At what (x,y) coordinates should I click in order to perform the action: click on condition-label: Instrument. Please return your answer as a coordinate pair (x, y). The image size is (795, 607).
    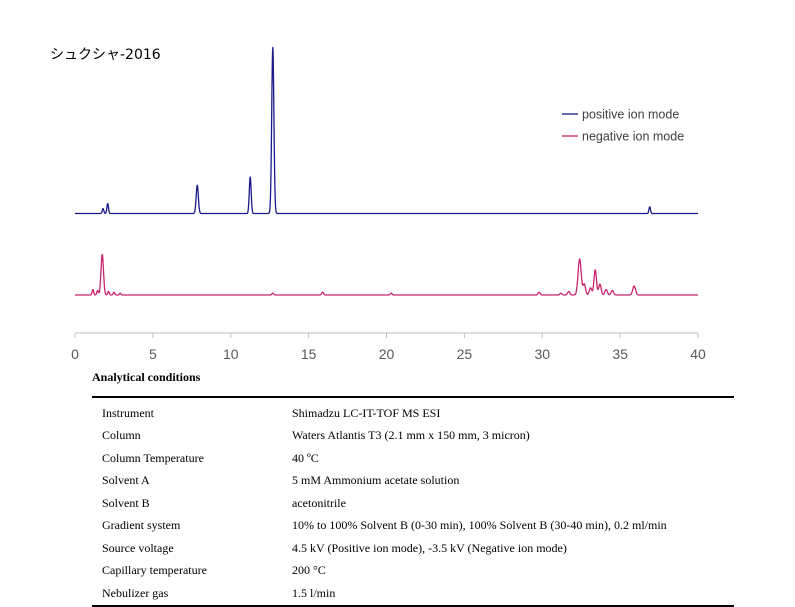
    Looking at the image, I should click on (128, 412).